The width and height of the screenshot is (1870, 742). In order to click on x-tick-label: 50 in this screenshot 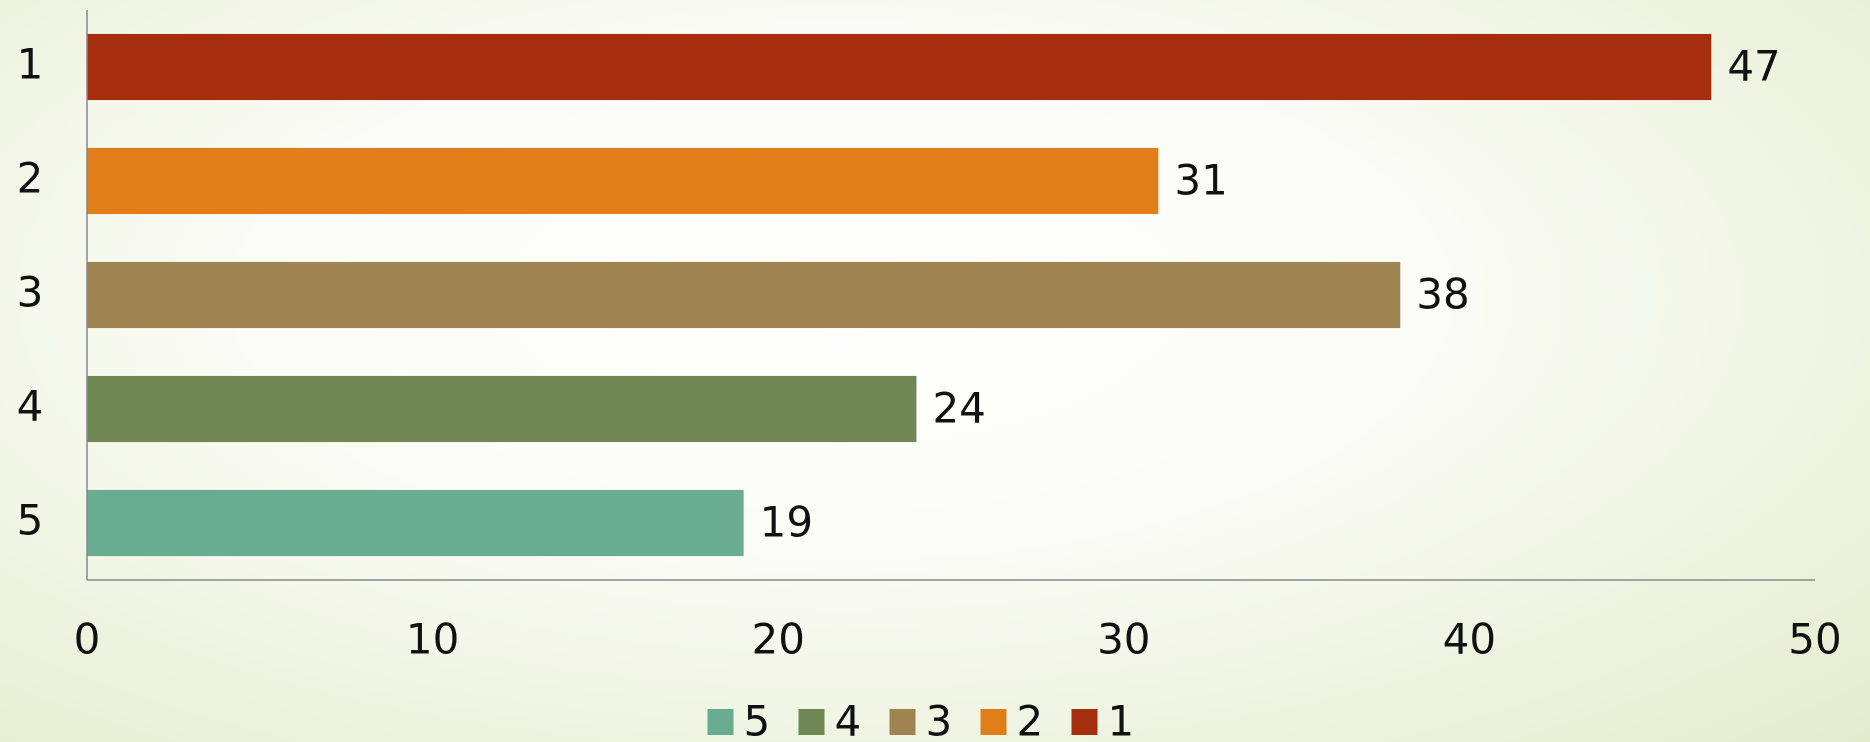, I will do `click(1814, 639)`.